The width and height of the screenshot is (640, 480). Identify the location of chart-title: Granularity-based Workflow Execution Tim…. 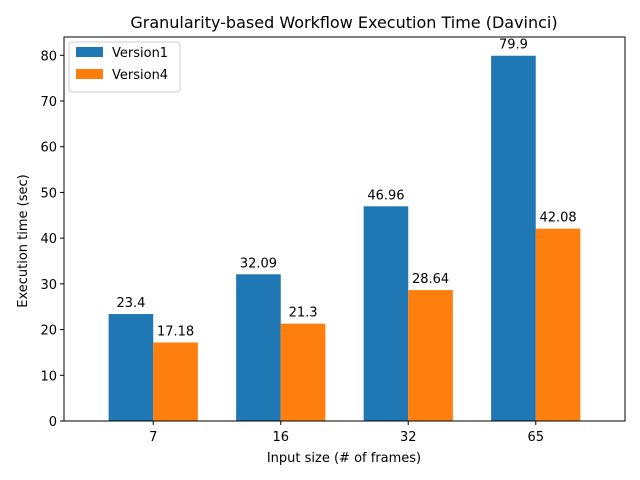
(343, 22).